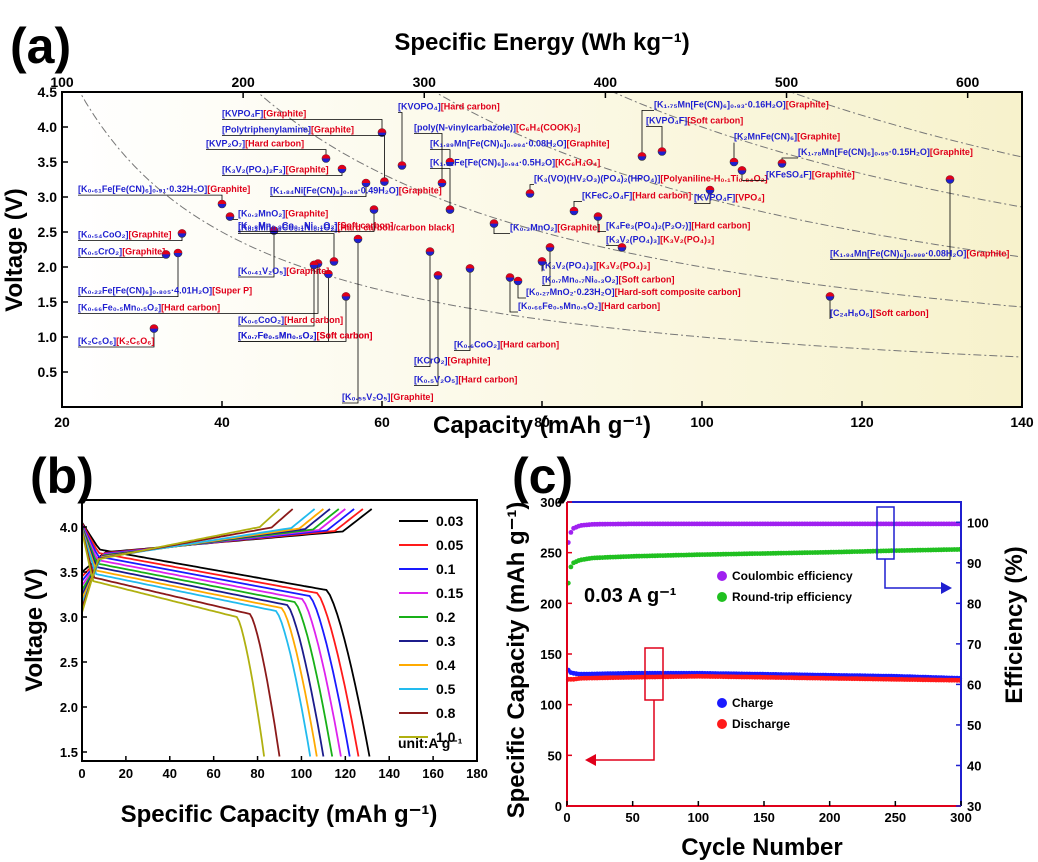 The height and width of the screenshot is (862, 1038). Describe the element at coordinates (48, 337) in the screenshot. I see `y-tick-label: 1.0` at that location.